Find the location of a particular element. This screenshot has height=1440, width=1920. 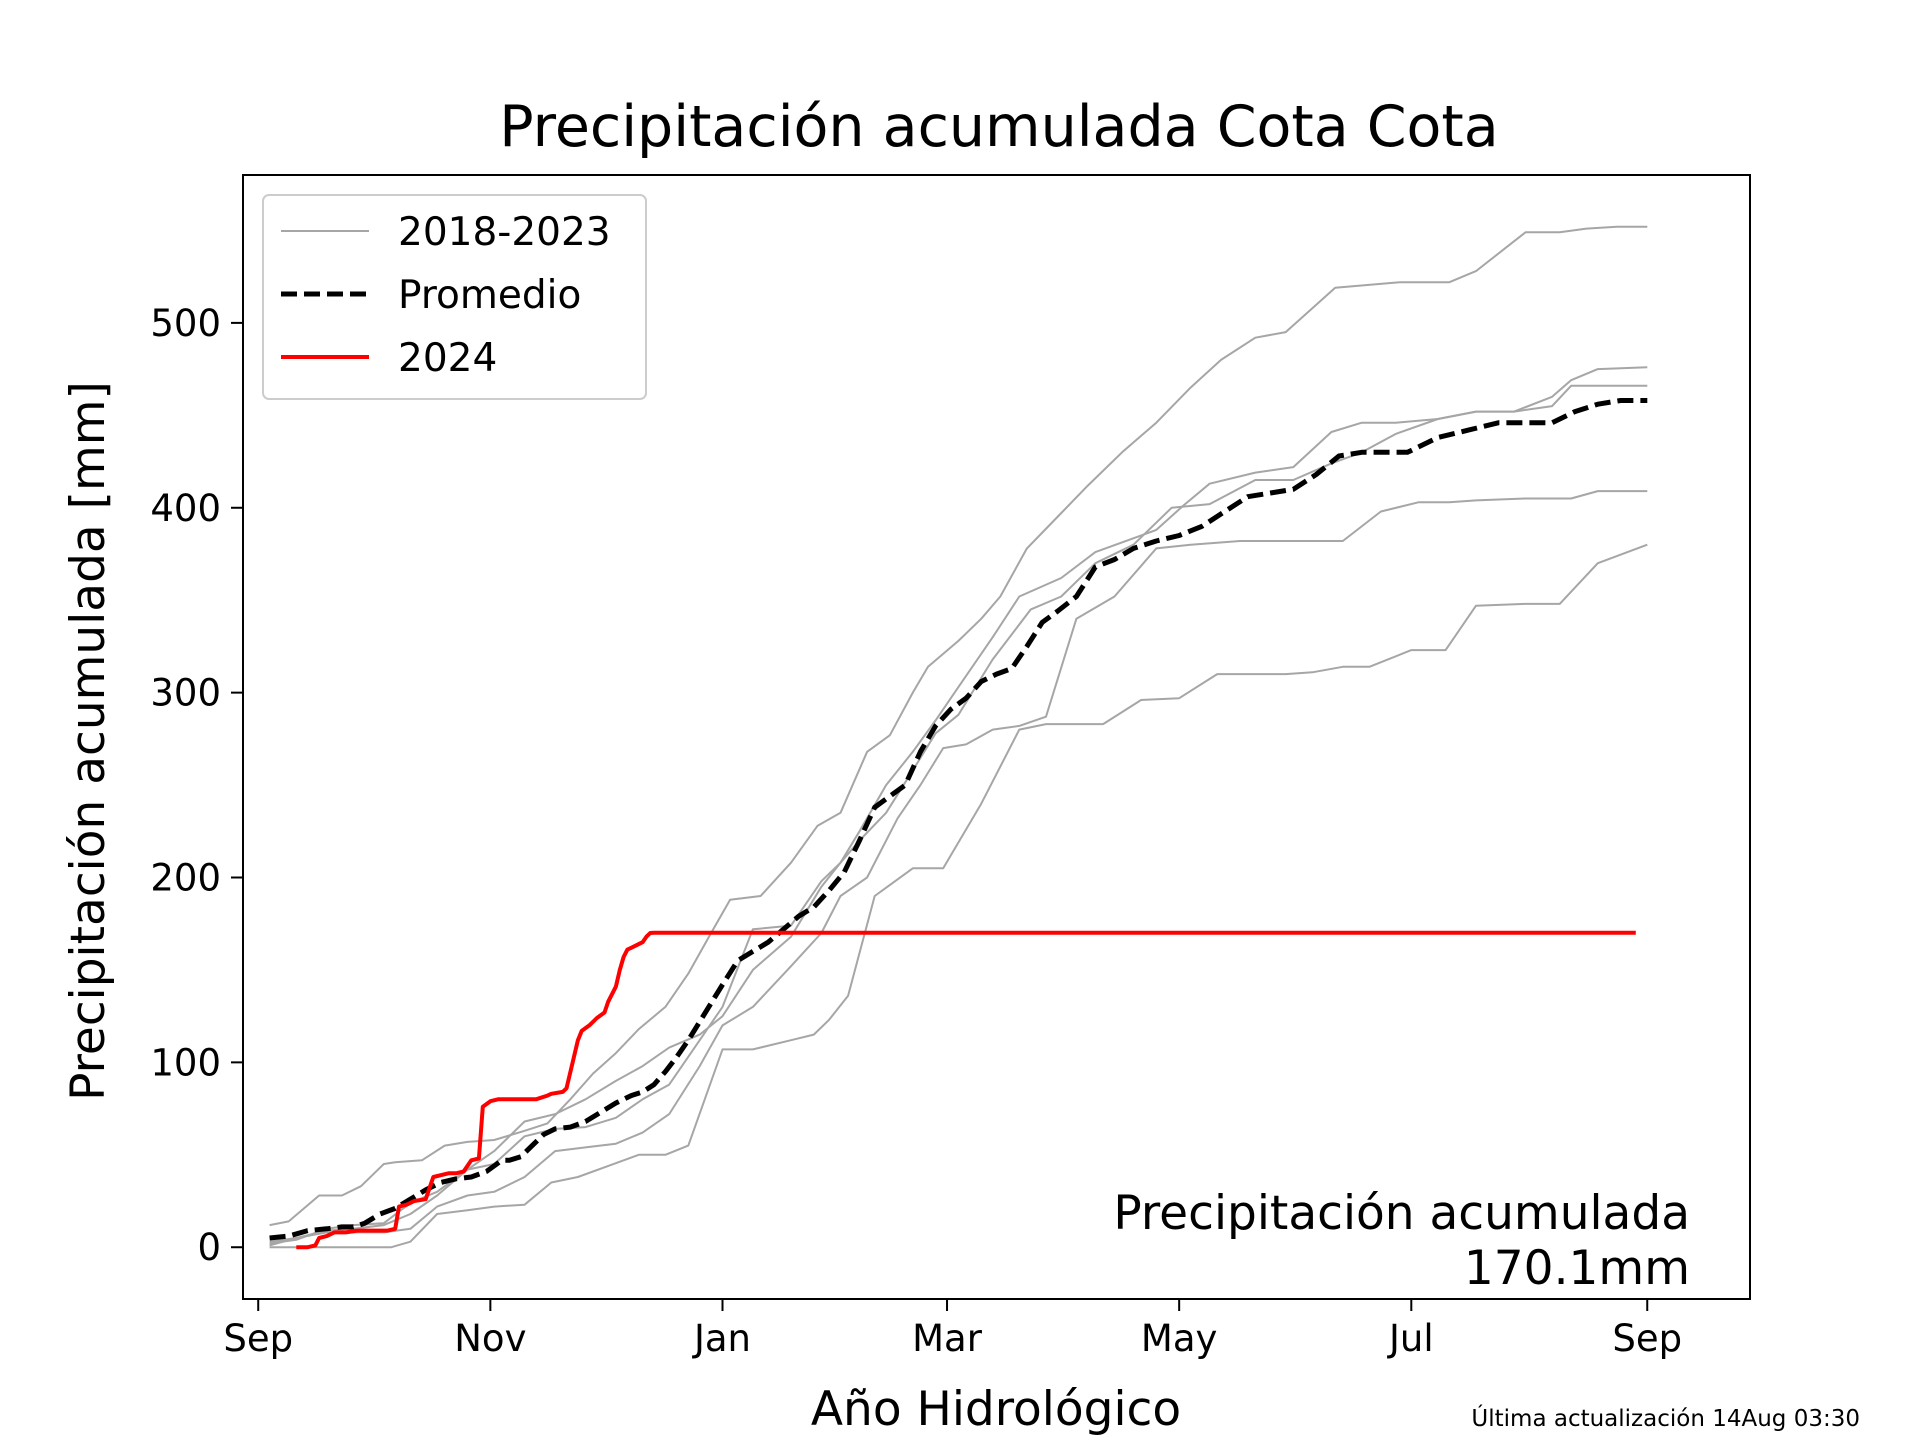

x-tick-label: Nov is located at coordinates (490, 1338).